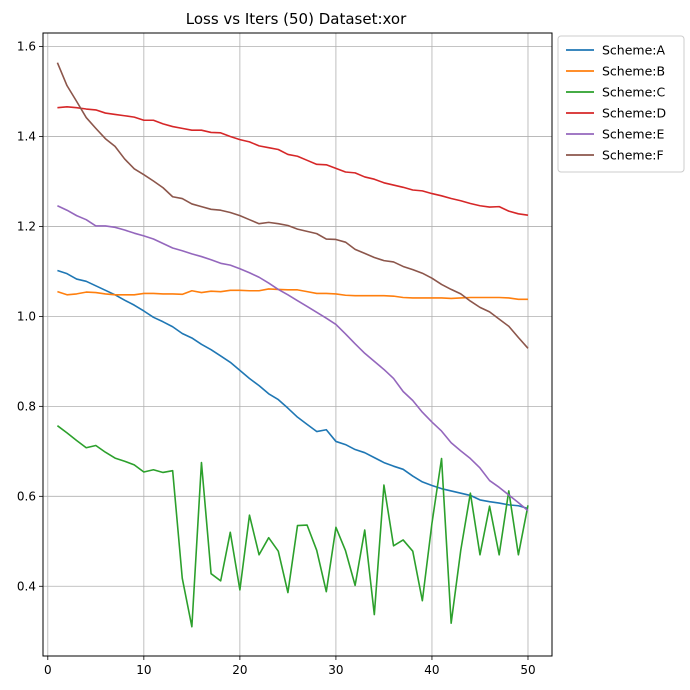  What do you see at coordinates (633, 155) in the screenshot?
I see `legend-label: Scheme:F` at bounding box center [633, 155].